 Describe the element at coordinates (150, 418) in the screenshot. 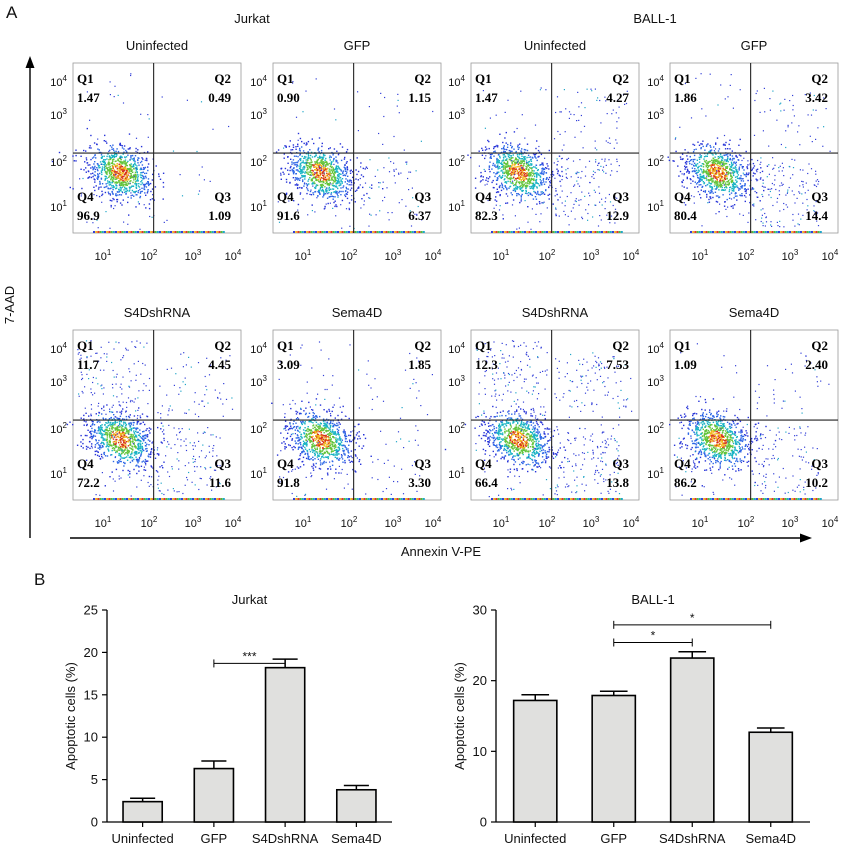

I see `flow-scatter-points` at that location.